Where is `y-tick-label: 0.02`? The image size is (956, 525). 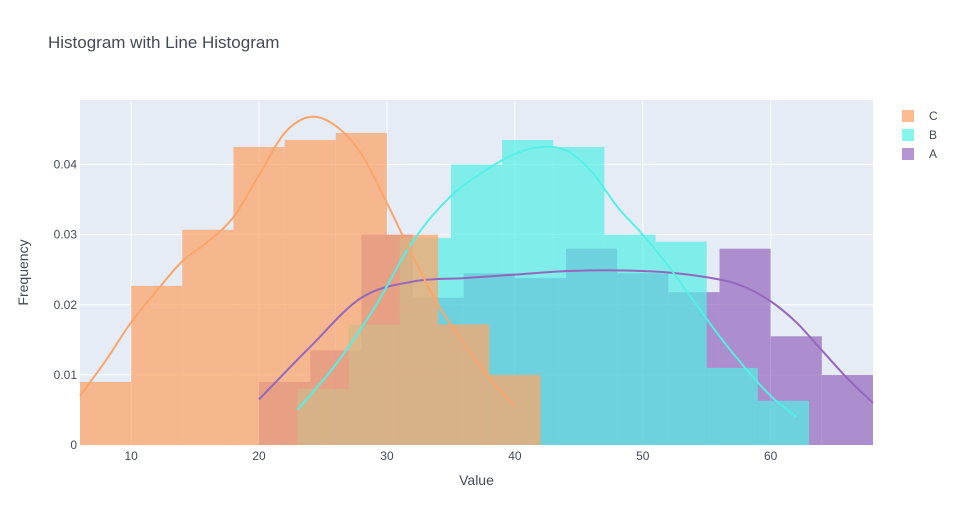
y-tick-label: 0.02 is located at coordinates (66, 305).